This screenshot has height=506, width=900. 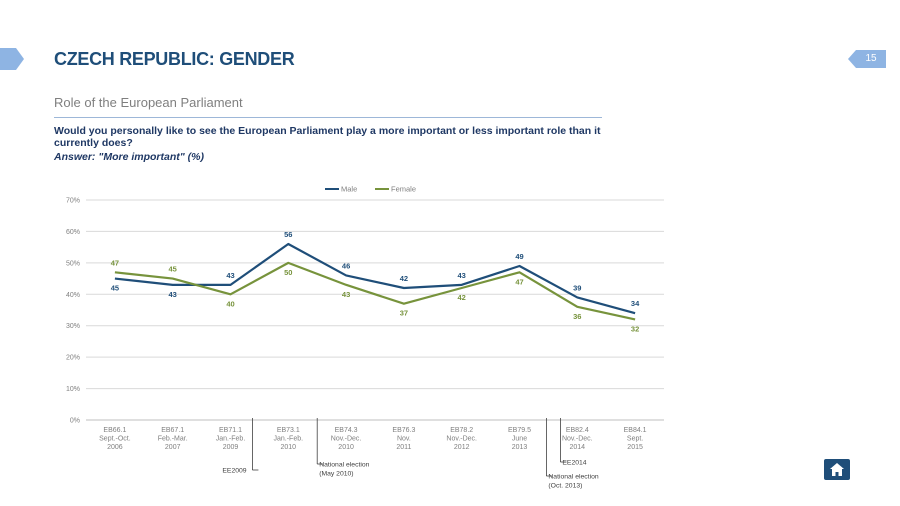 I want to click on x-tick-label: 2012, so click(x=462, y=447).